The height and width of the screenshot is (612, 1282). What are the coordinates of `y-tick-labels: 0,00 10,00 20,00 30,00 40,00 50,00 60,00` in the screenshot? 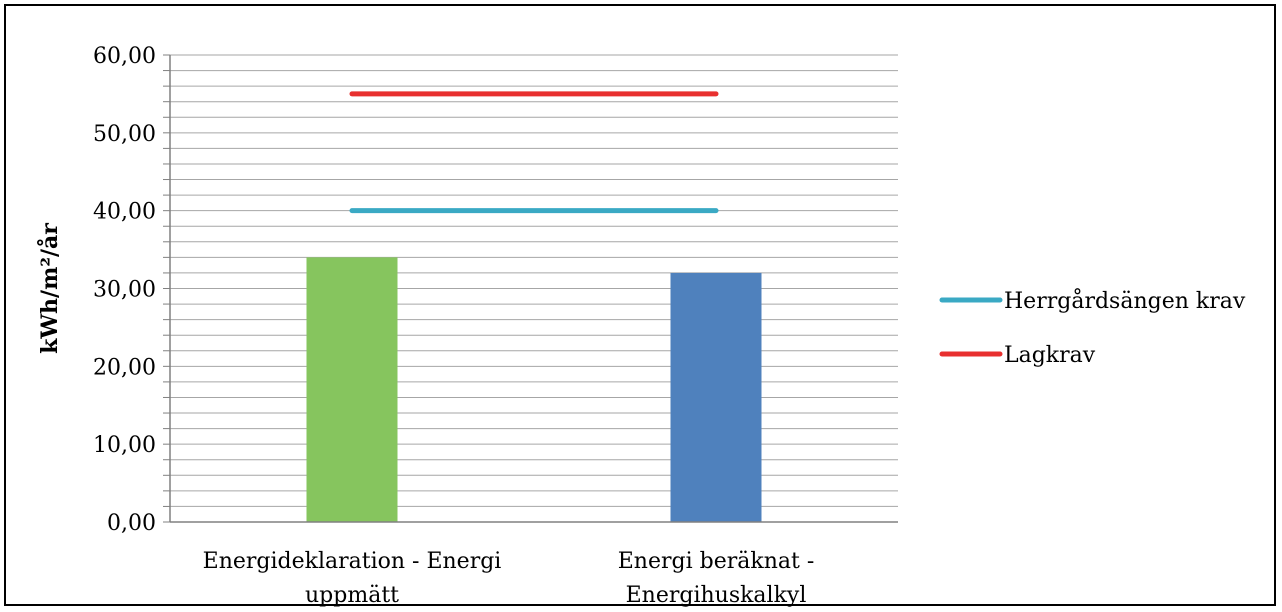 It's located at (124, 290).